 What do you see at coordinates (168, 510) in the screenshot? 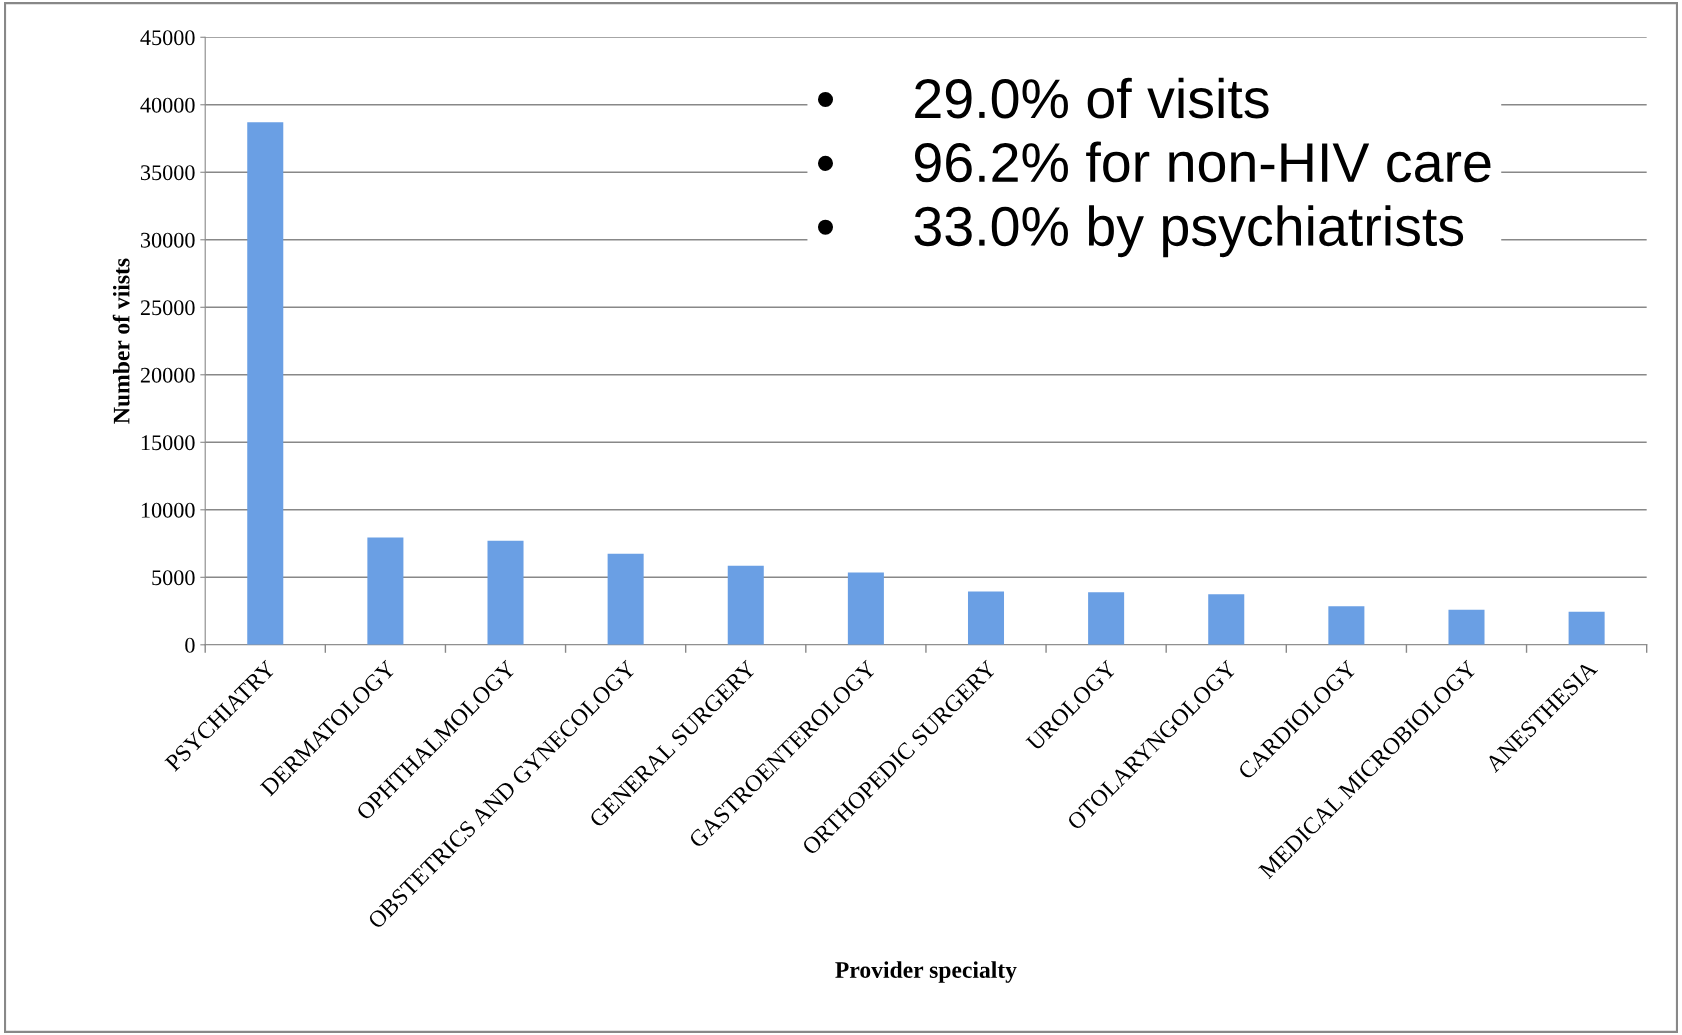
I see `y-tick-label: 10000` at bounding box center [168, 510].